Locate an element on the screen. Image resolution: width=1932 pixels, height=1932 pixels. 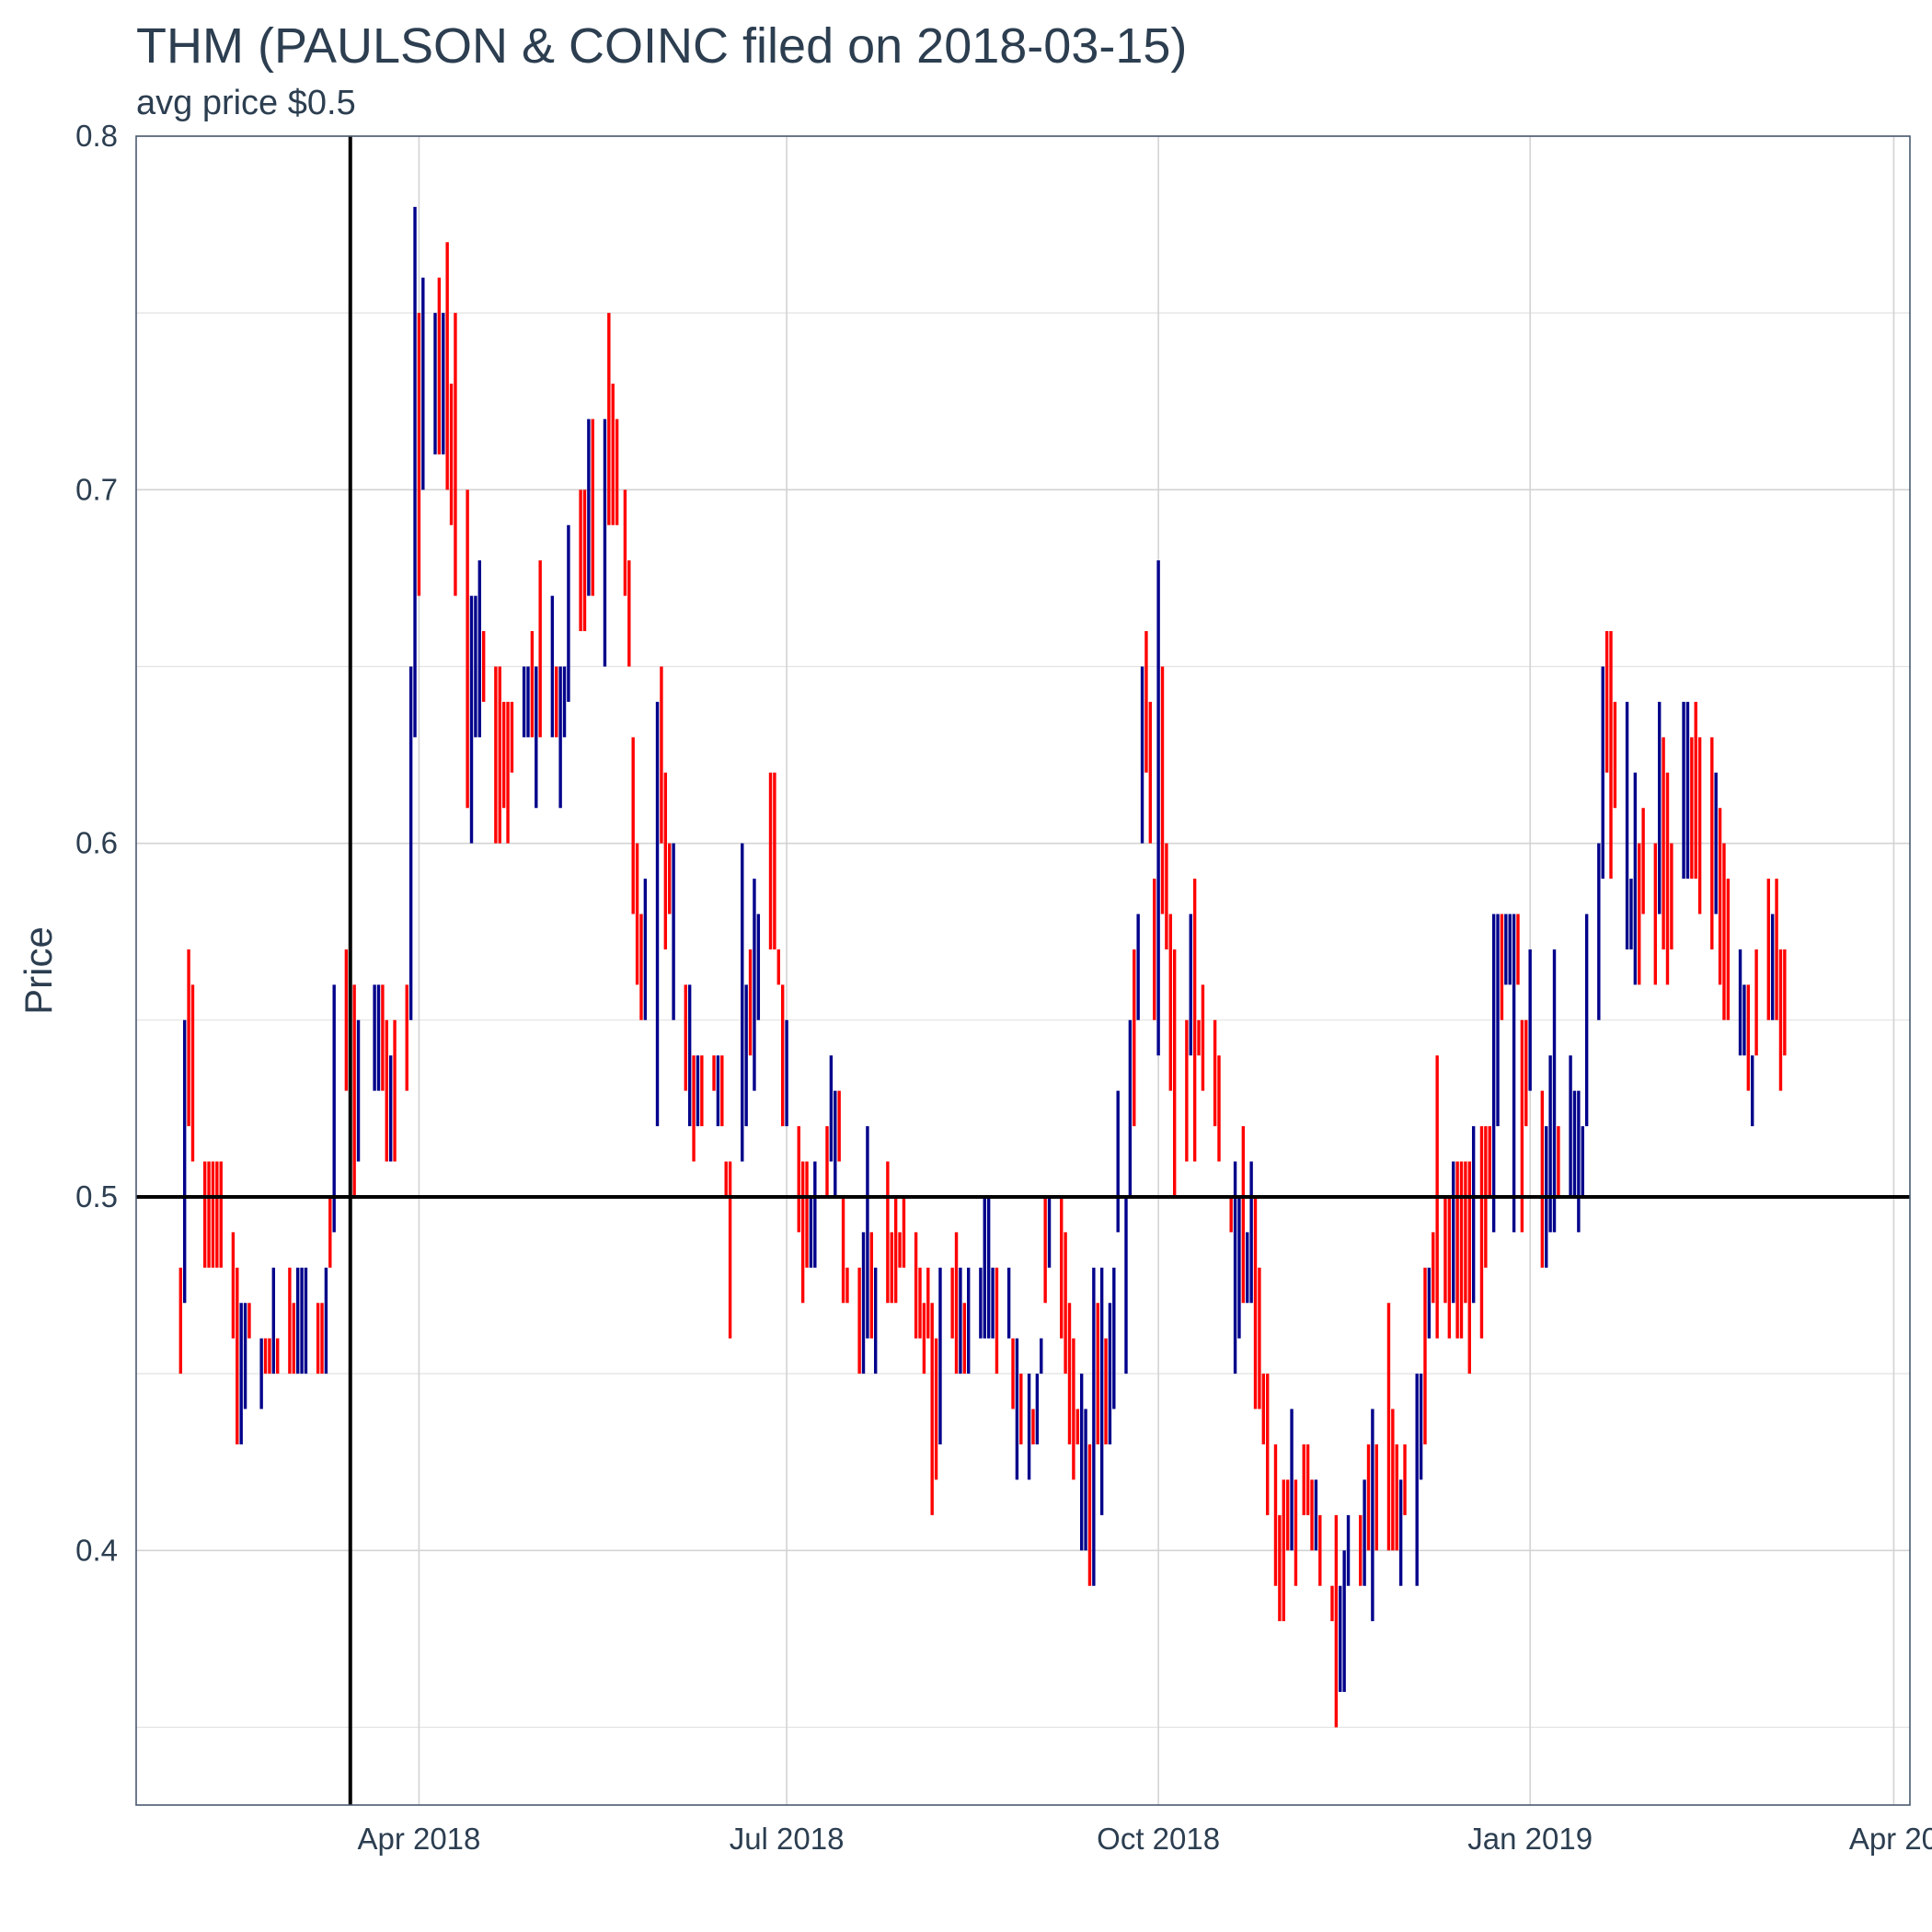
x-axis-ticks: Apr 2018 Jul 2018 Oct 2018 Jan 2019 Apr 20 is located at coordinates (1144, 1839).